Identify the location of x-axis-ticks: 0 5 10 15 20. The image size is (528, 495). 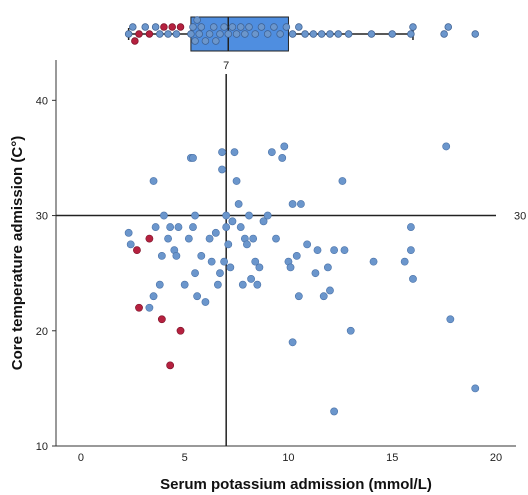
(290, 458).